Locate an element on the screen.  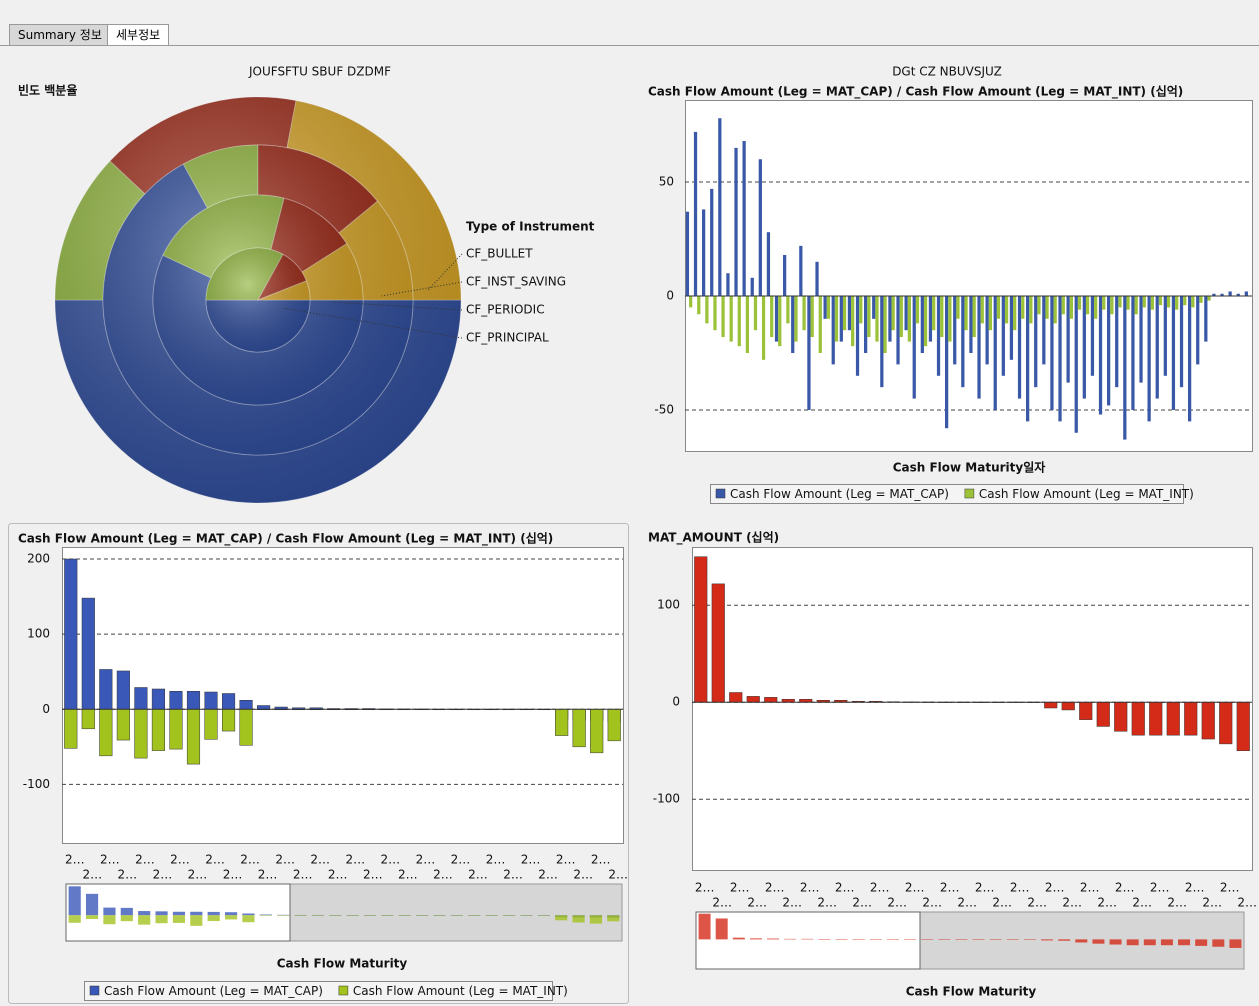
x-axis-label: Cash Flow Maturity is located at coordinates (971, 992).